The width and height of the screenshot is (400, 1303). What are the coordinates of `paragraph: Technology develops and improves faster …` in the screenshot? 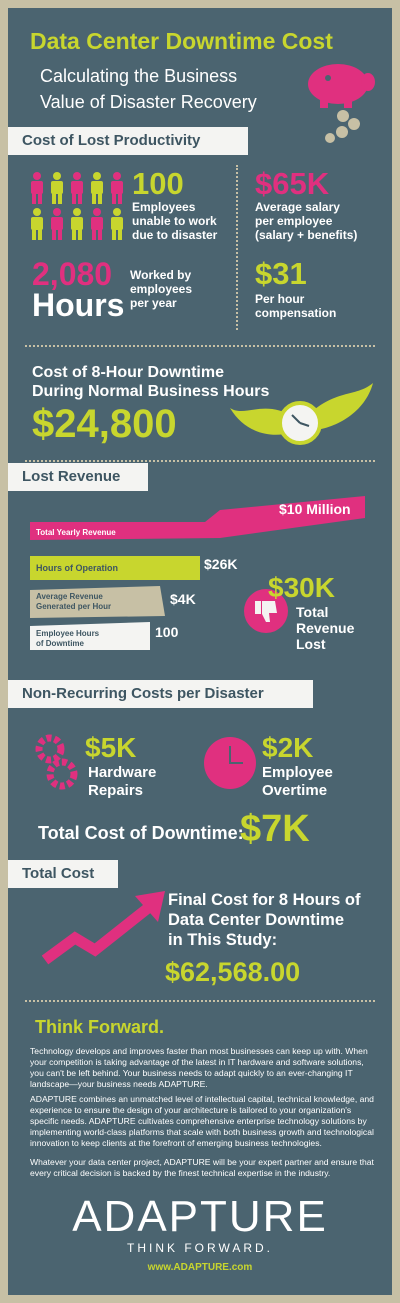 It's located at (199, 1067).